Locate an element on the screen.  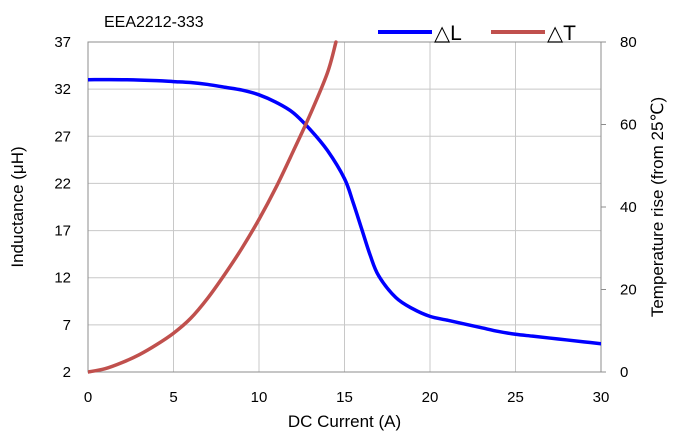
y-right-tick-label: 60 is located at coordinates (628, 125).